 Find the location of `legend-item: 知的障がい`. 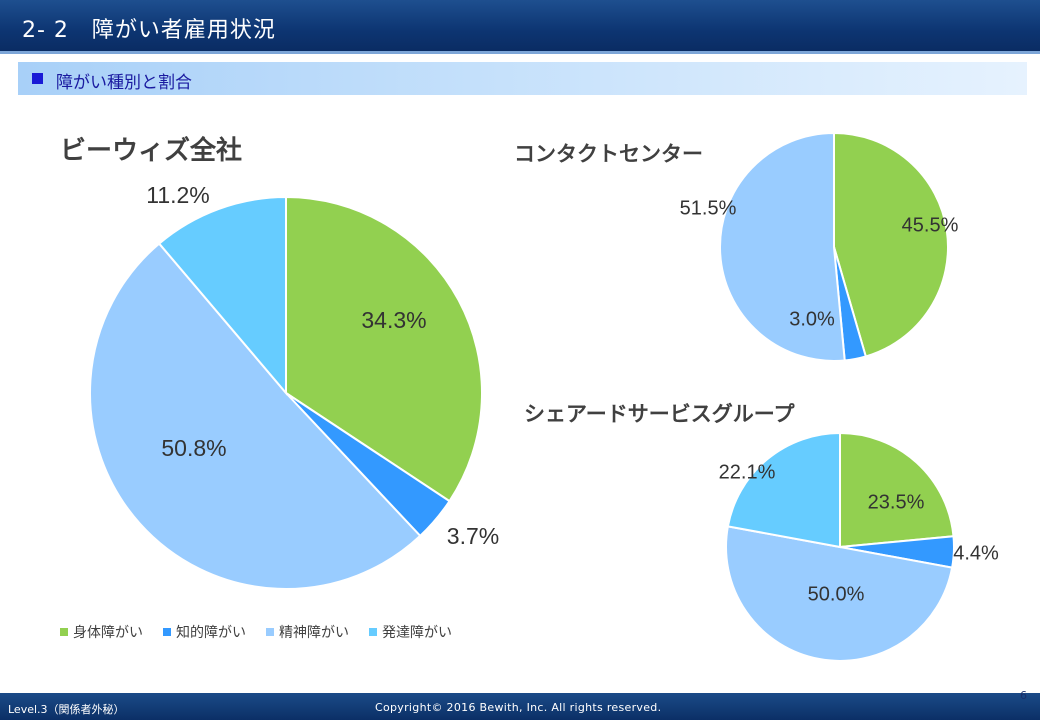

legend-item: 知的障がい is located at coordinates (204, 632).